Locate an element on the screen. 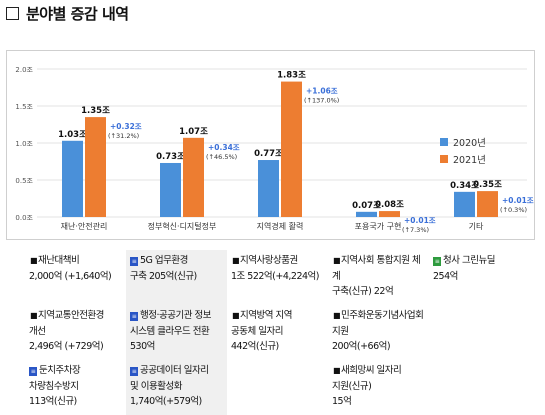 The image size is (545, 415). data-label: 1.03조 is located at coordinates (72, 135).